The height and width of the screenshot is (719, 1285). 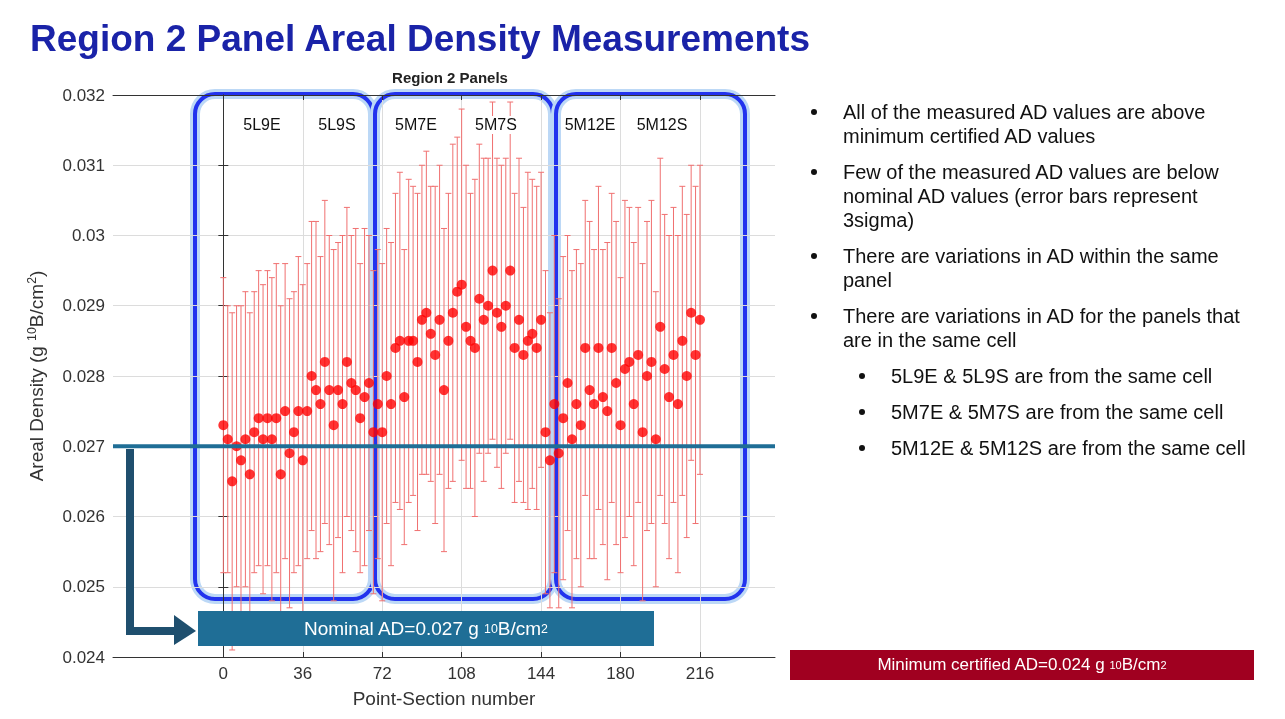 What do you see at coordinates (496, 125) in the screenshot?
I see `annotation: 5M7S` at bounding box center [496, 125].